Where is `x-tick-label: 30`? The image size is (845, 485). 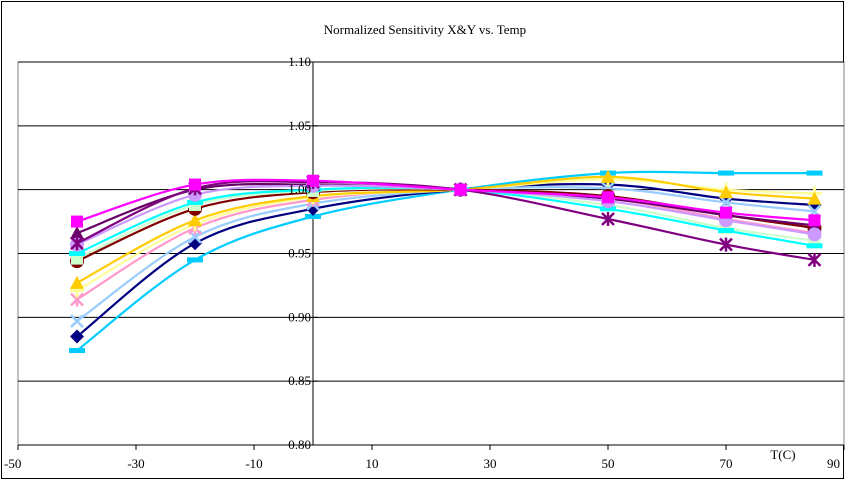
x-tick-label: 30 is located at coordinates (490, 463).